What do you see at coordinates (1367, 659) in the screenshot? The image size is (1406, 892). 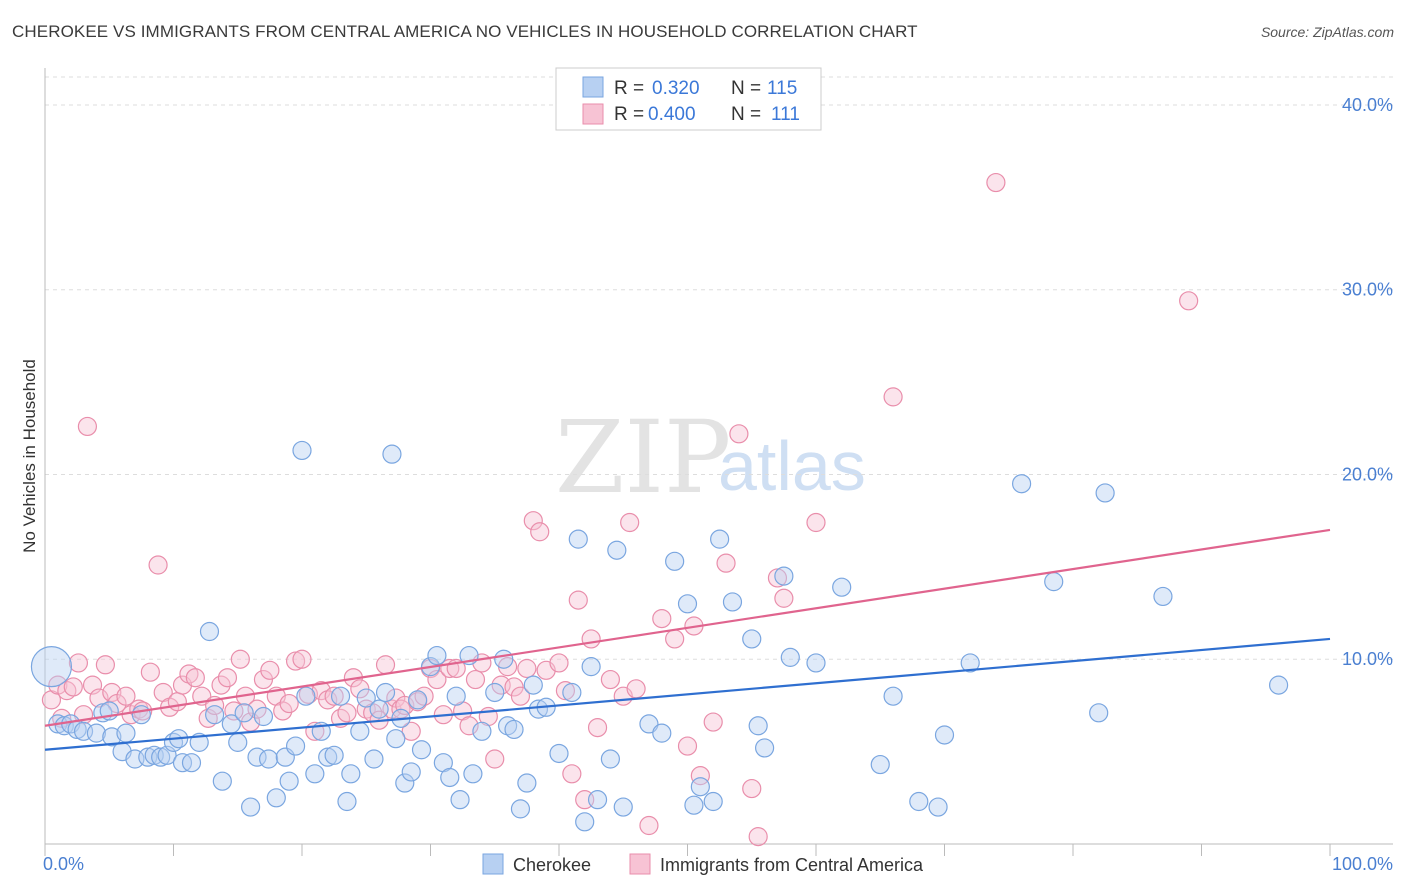 I see `y-tick-label: 10.0%` at bounding box center [1367, 659].